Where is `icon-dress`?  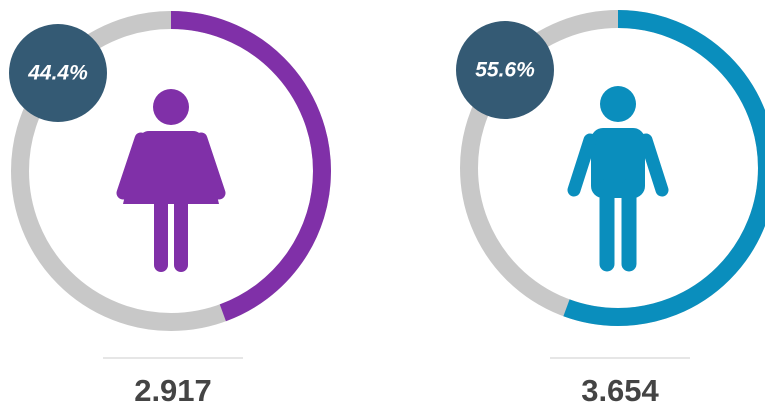 icon-dress is located at coordinates (171, 167).